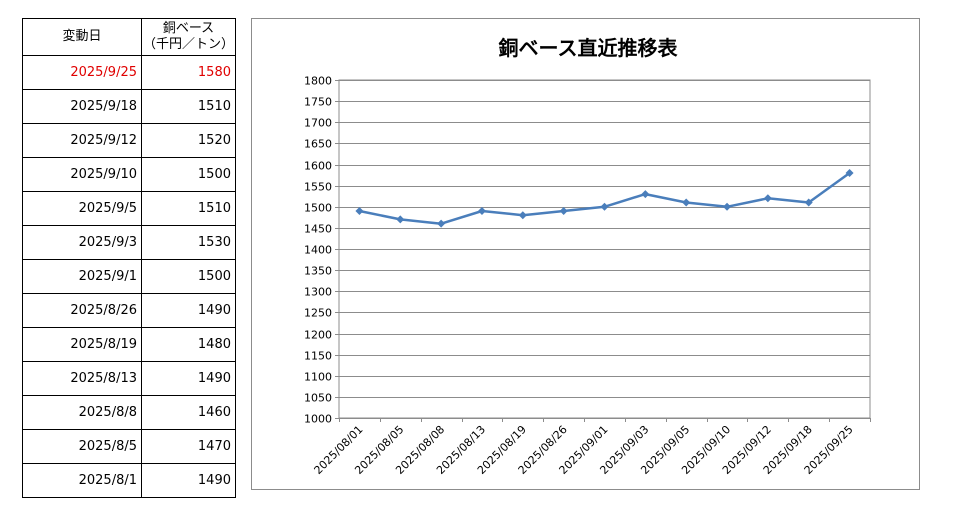 The image size is (956, 515). Describe the element at coordinates (589, 48) in the screenshot. I see `chart-title: 銅ベース直近推移表` at that location.